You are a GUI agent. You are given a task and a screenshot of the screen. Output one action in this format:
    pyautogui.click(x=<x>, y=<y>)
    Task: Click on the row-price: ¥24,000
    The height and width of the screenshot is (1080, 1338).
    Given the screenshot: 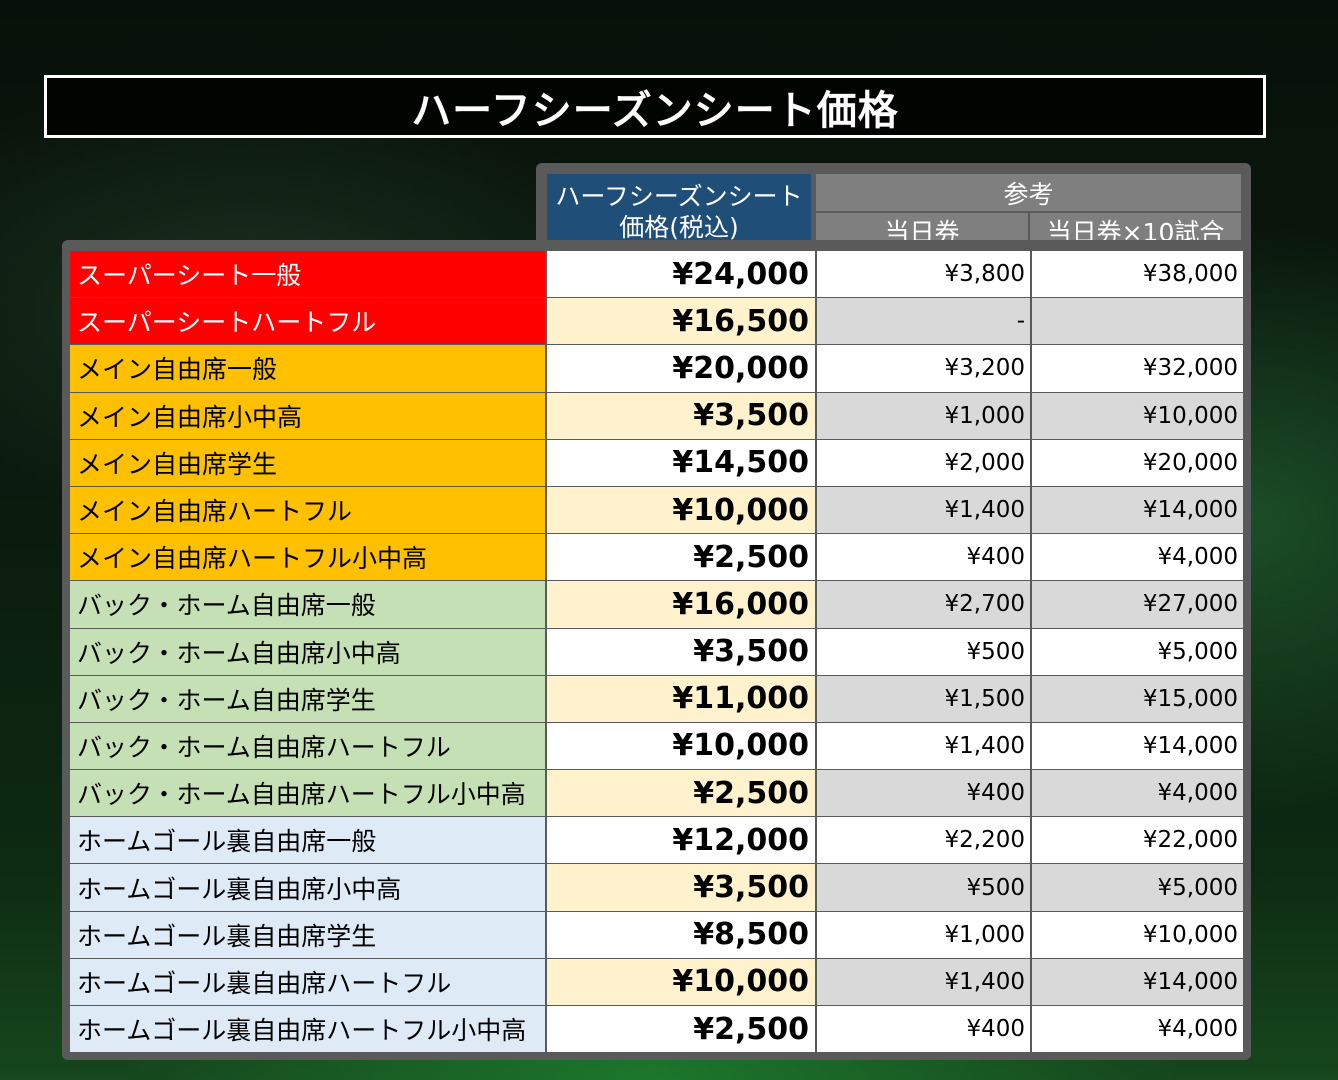 What is the action you would take?
    pyautogui.click(x=681, y=274)
    